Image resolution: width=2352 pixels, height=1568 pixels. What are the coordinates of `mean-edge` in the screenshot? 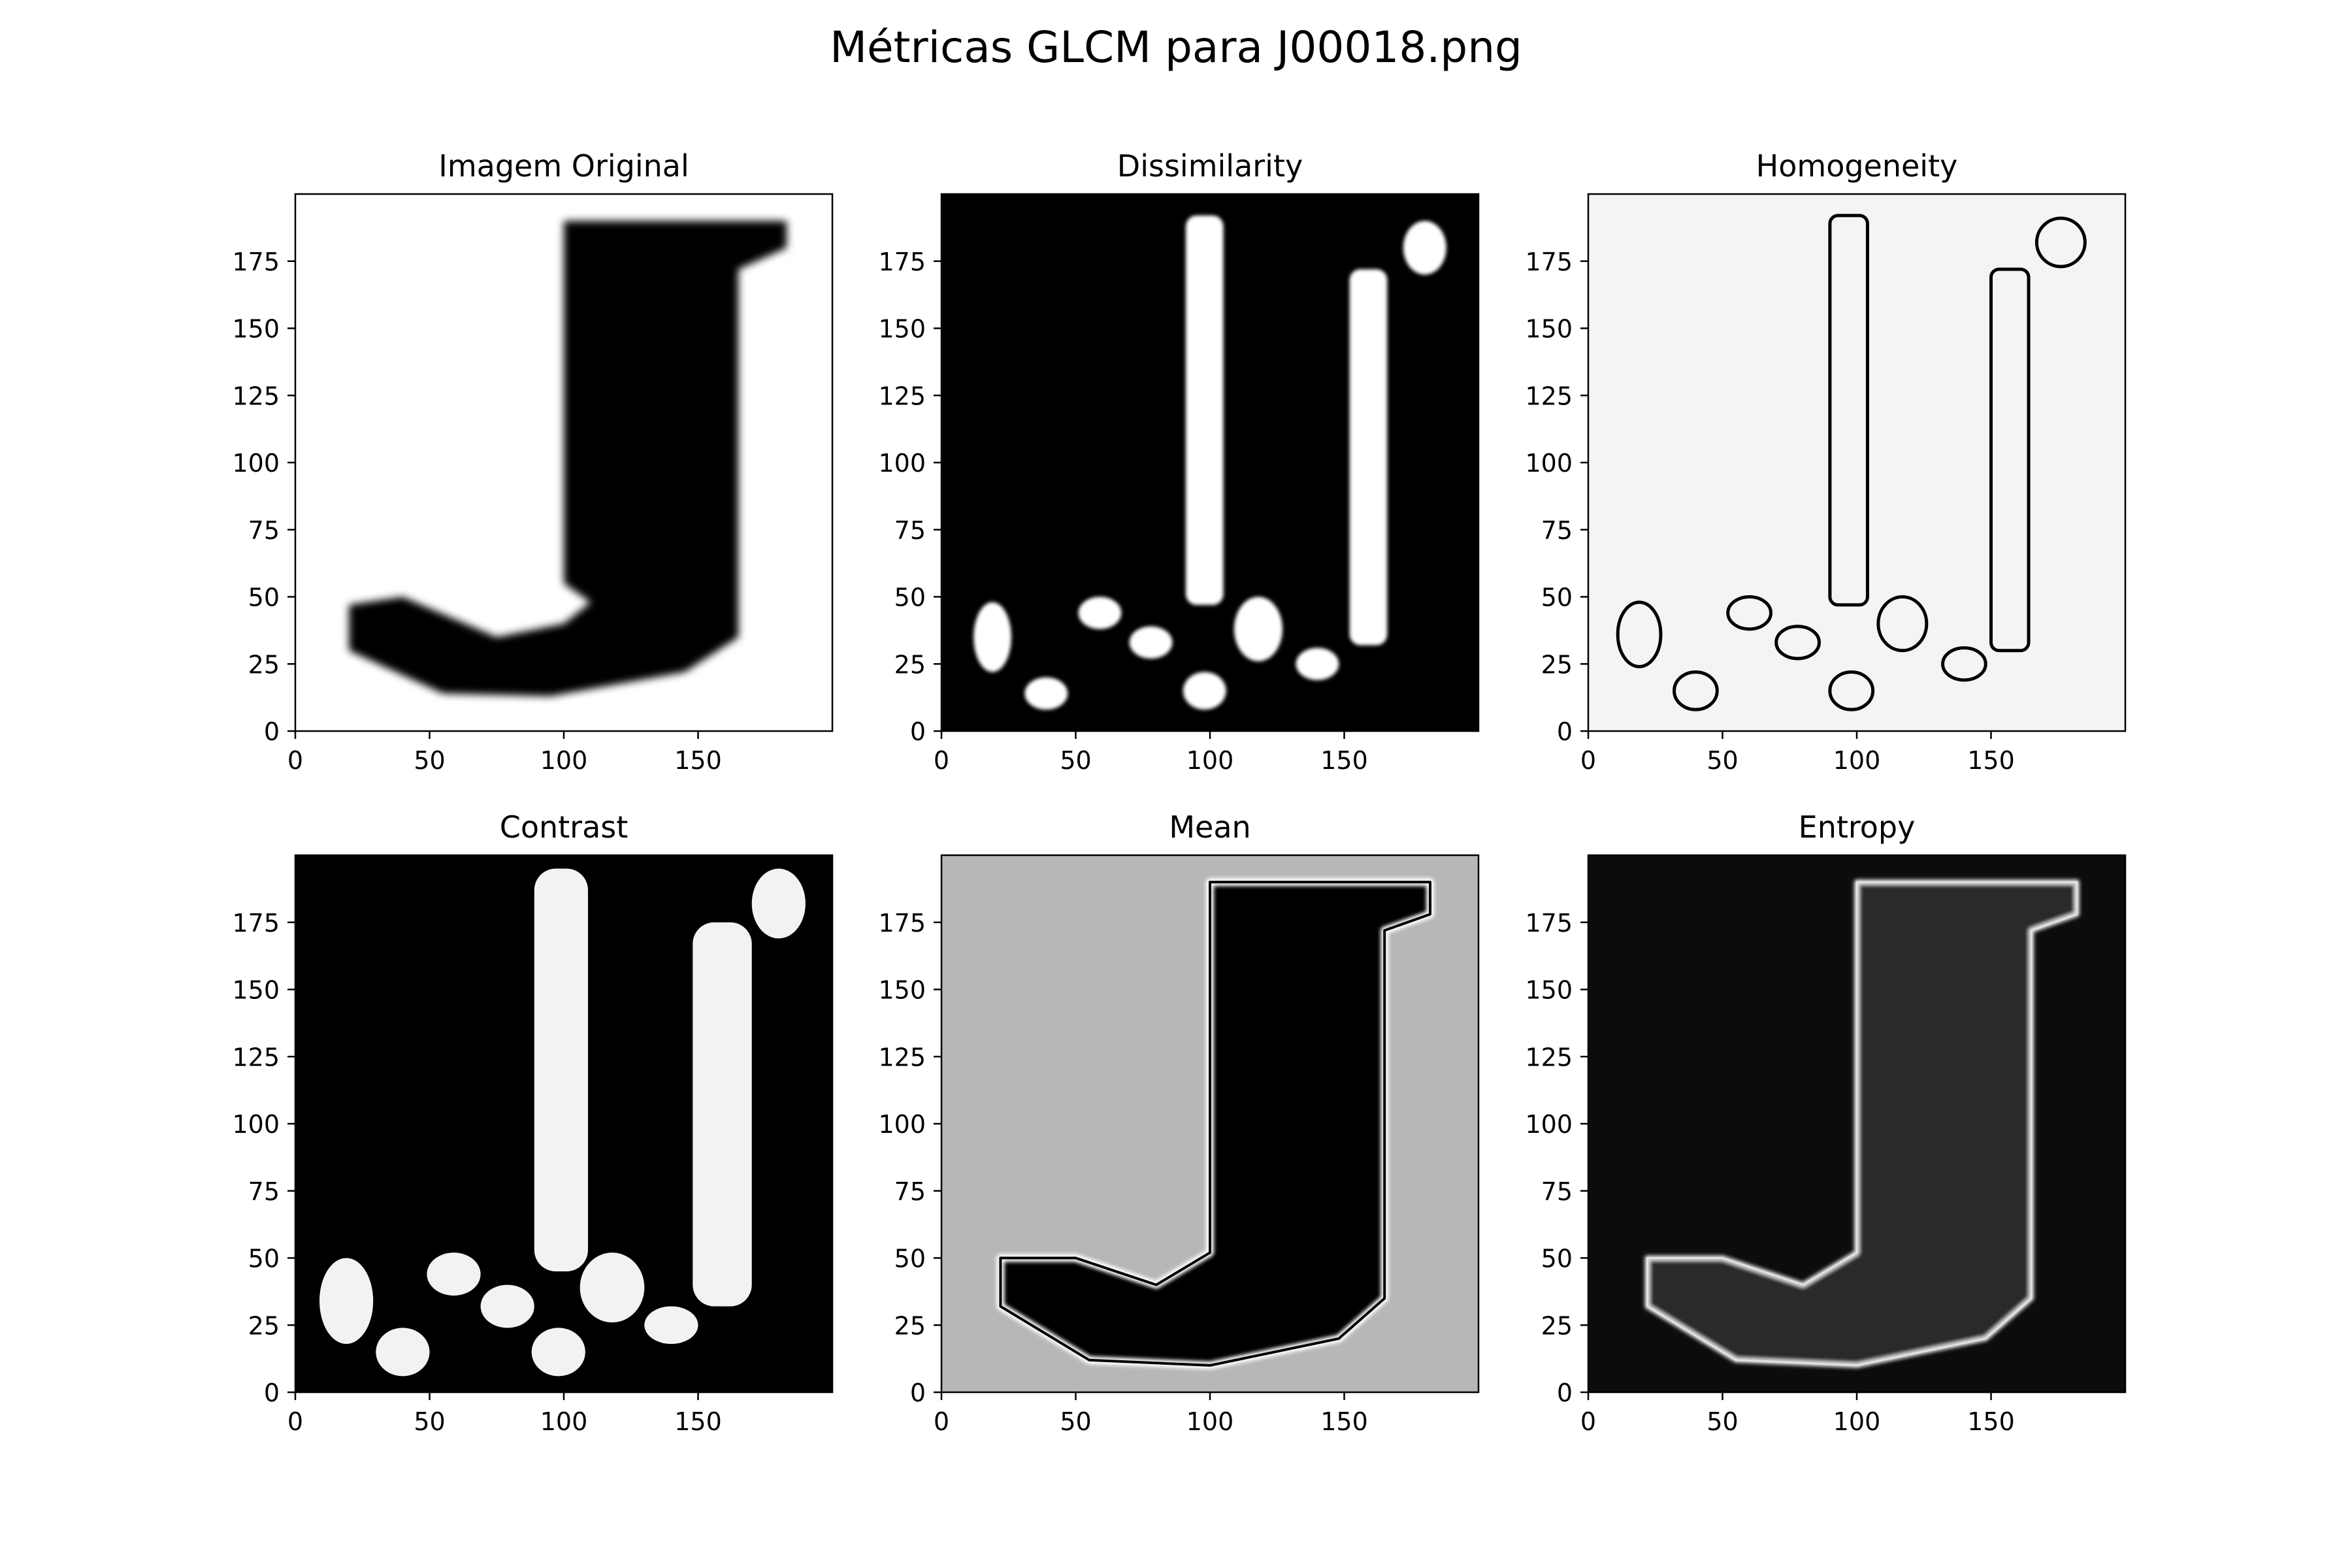 It's located at (1215, 1124).